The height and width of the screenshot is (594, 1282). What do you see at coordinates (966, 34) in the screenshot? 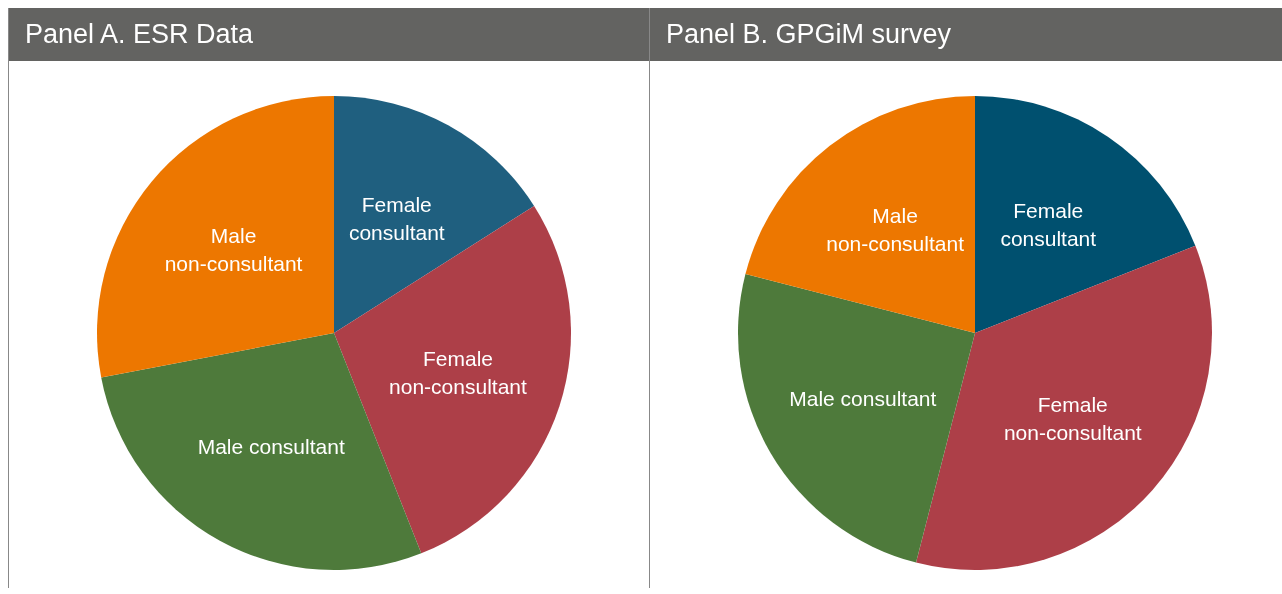
I see `chart-title: Panel B. GPGiM survey` at bounding box center [966, 34].